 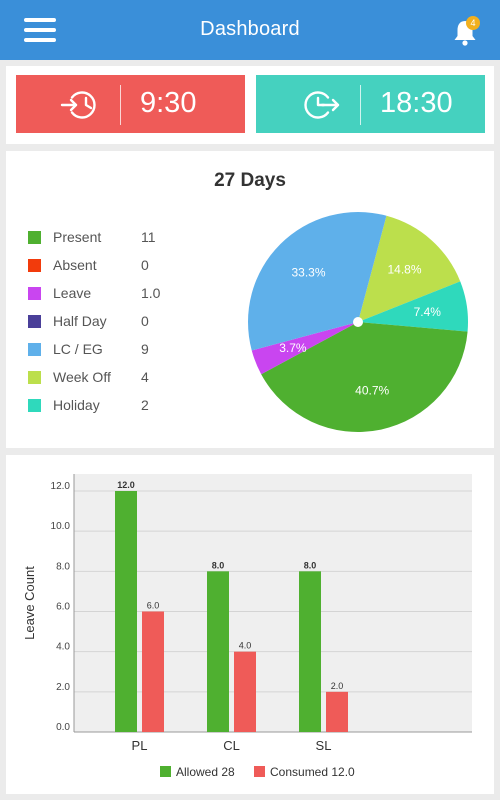 I want to click on punch-out-time: 18:30, so click(x=416, y=103).